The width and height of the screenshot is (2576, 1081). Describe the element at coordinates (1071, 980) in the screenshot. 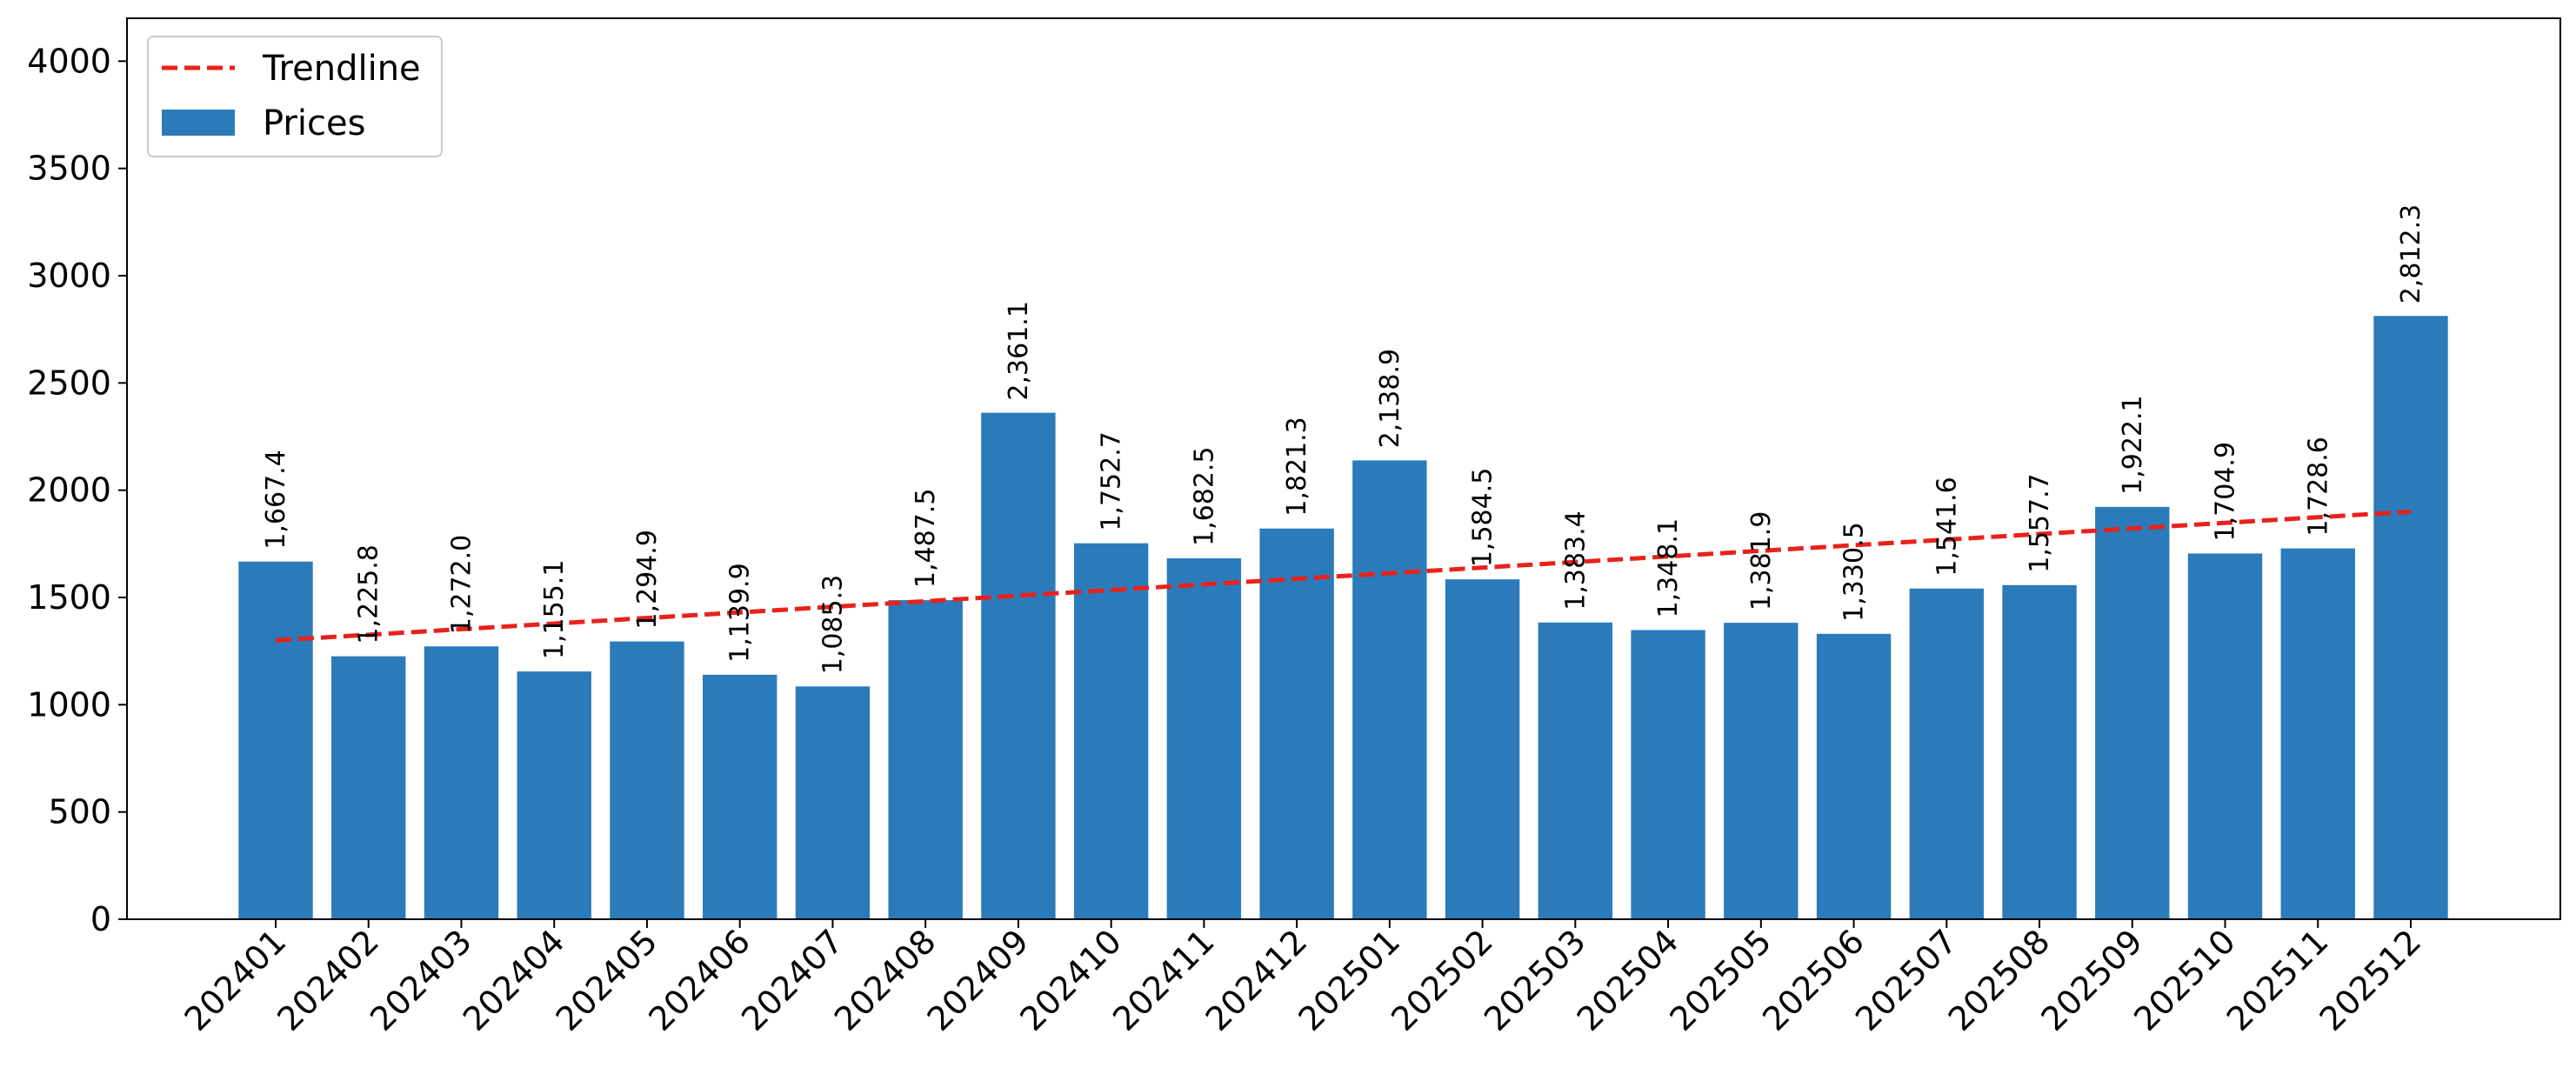

I see `x-tick-label-202410: 202410` at that location.